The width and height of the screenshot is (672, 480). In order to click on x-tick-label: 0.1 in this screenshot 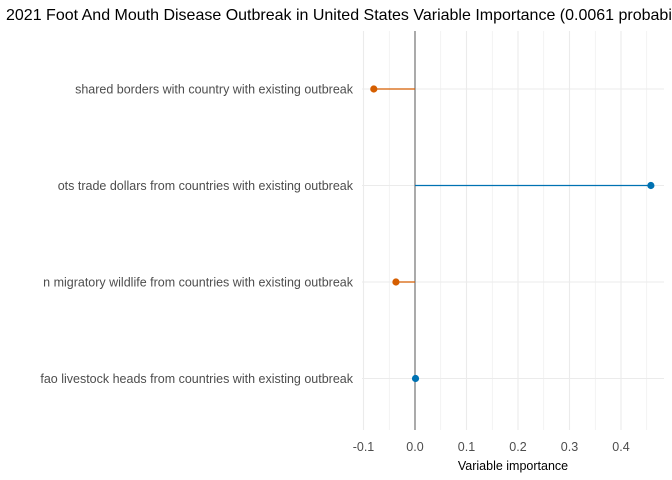, I will do `click(466, 447)`.